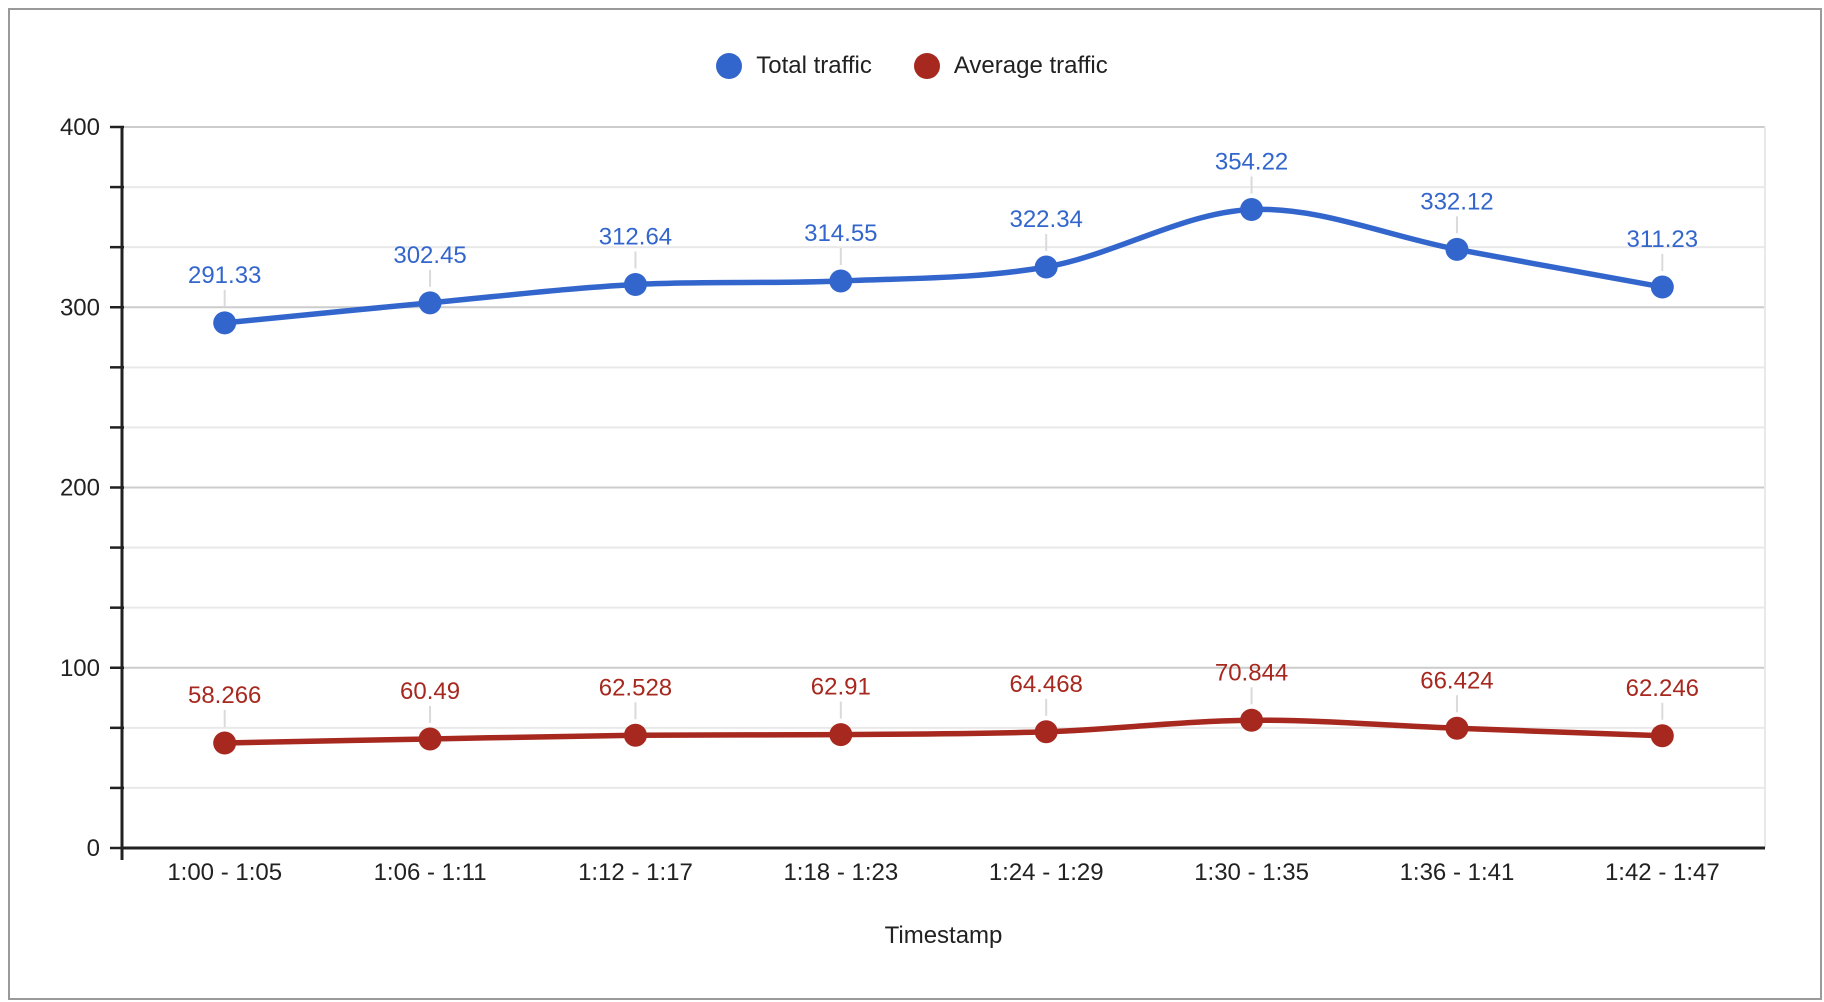 The image size is (1824, 1002). Describe the element at coordinates (635, 687) in the screenshot. I see `data-label-average-traffic-2: 62.528` at that location.